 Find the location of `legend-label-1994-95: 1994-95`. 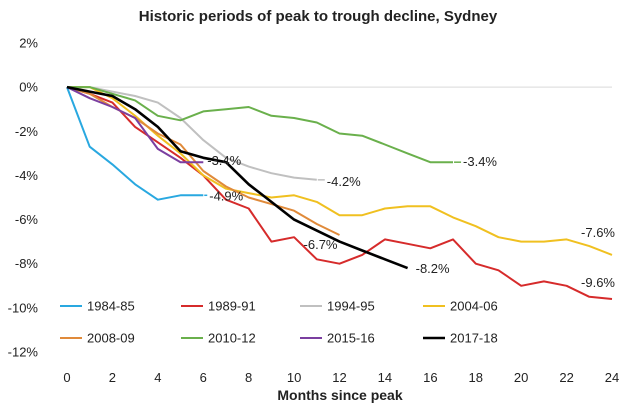

legend-label-1994-95: 1994-95 is located at coordinates (351, 306).